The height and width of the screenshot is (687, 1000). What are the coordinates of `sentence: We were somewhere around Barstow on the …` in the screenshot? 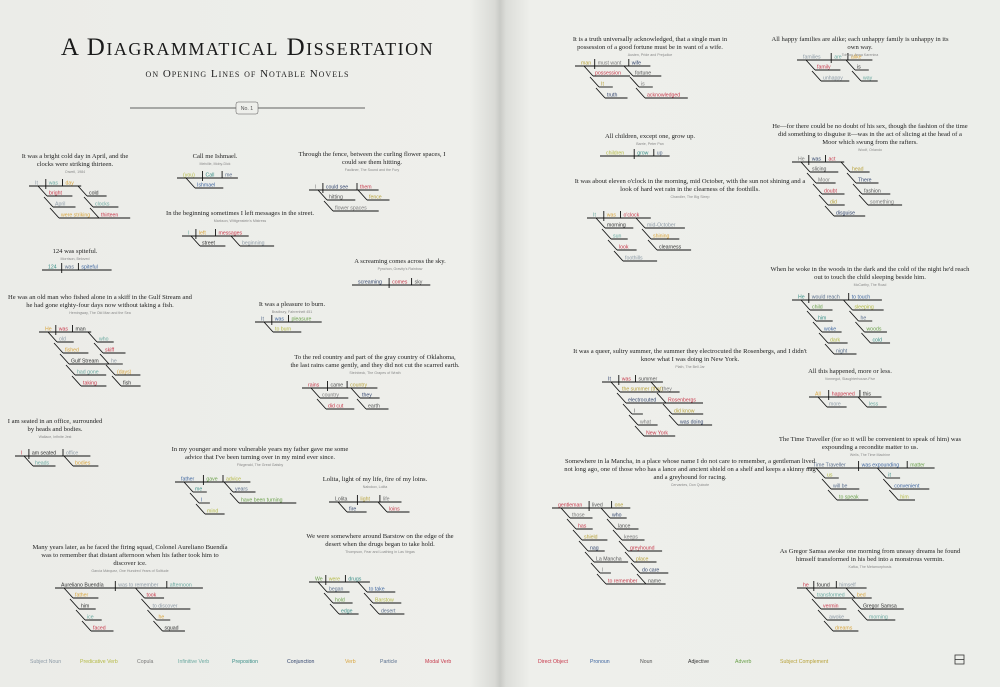 It's located at (380, 540).